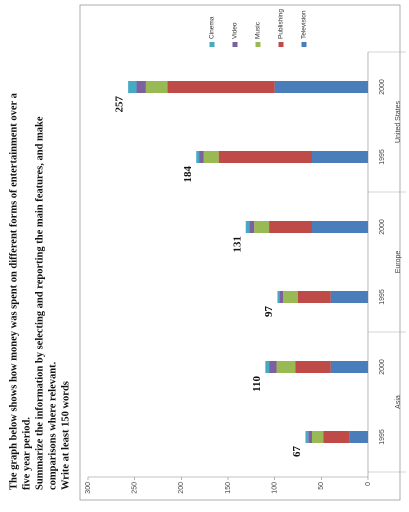 This screenshot has height=512, width=409. Describe the element at coordinates (269, 312) in the screenshot. I see `total-label: 97` at that location.